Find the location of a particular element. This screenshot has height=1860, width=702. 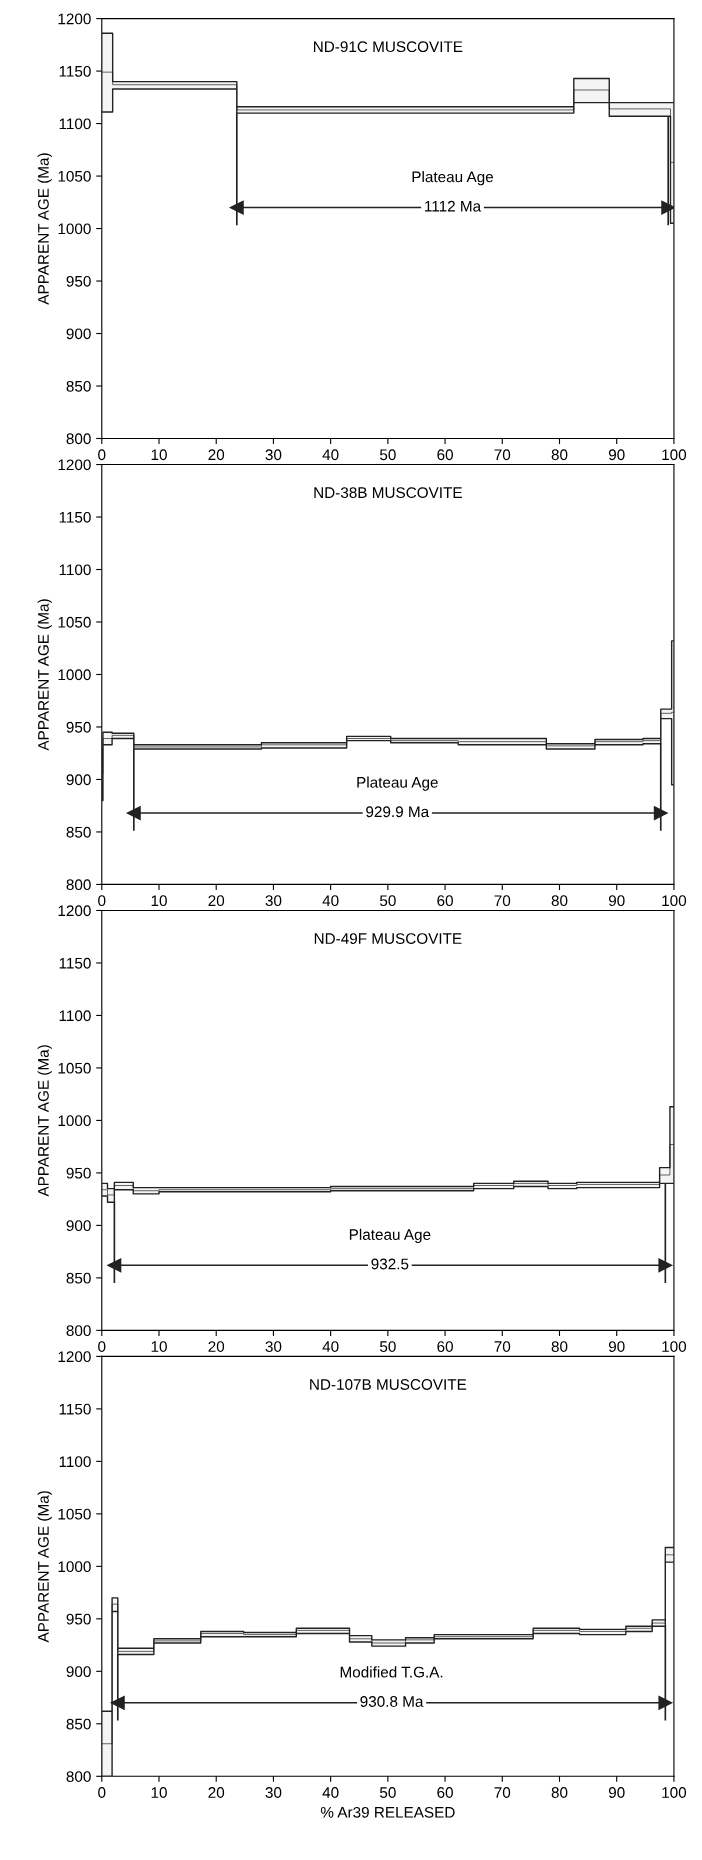

text: ND-91C MUSCOVITE is located at coordinates (388, 47).